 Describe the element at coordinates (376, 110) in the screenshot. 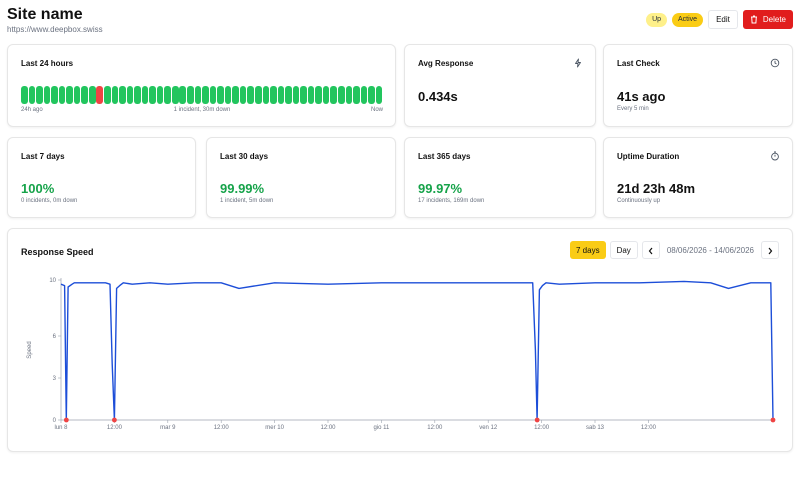

I see `heartbeat-end-label: Now` at that location.